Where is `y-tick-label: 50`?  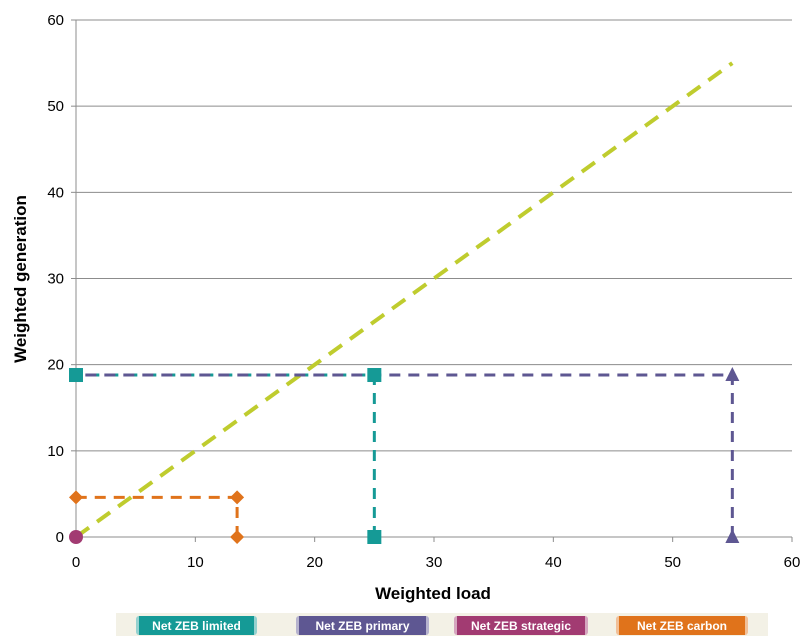 y-tick-label: 50 is located at coordinates (55, 106).